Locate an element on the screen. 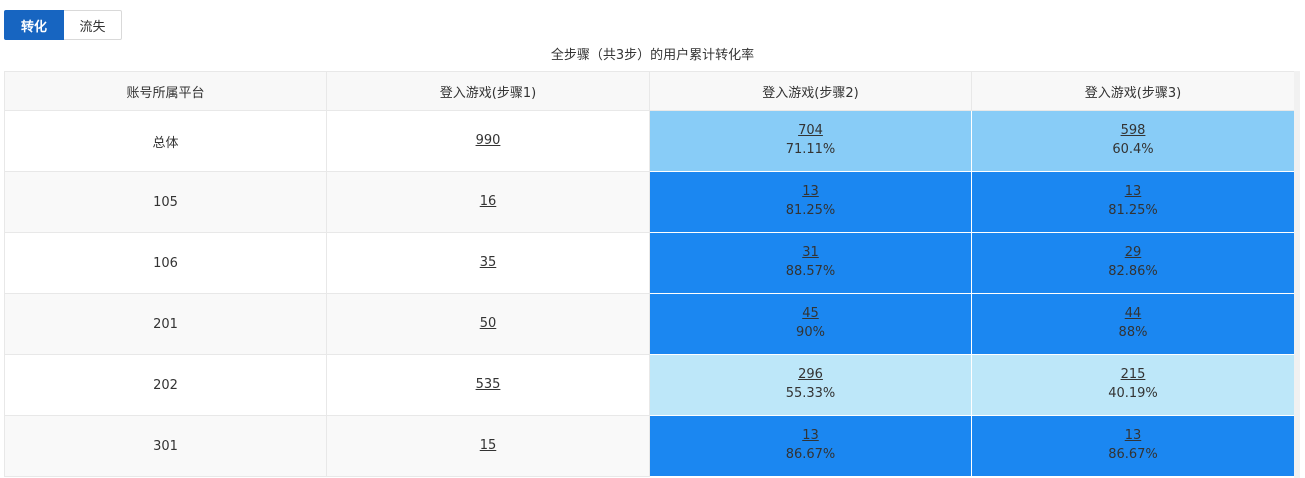 This screenshot has height=478, width=1305. step3-cell-content: 13 86.67% is located at coordinates (1133, 446).